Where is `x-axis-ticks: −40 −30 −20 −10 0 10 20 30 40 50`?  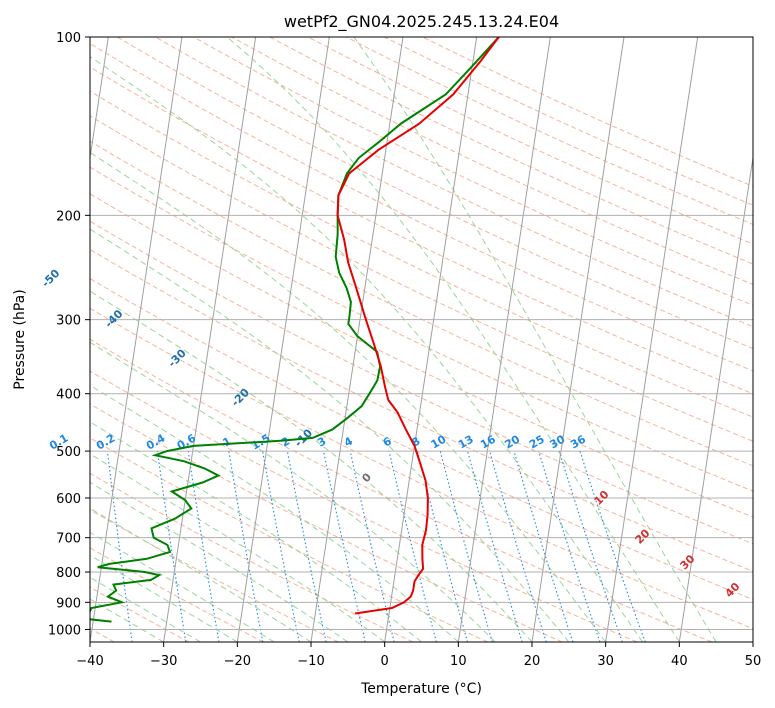 x-axis-ticks: −40 −30 −20 −10 0 10 20 30 40 50 is located at coordinates (418, 655).